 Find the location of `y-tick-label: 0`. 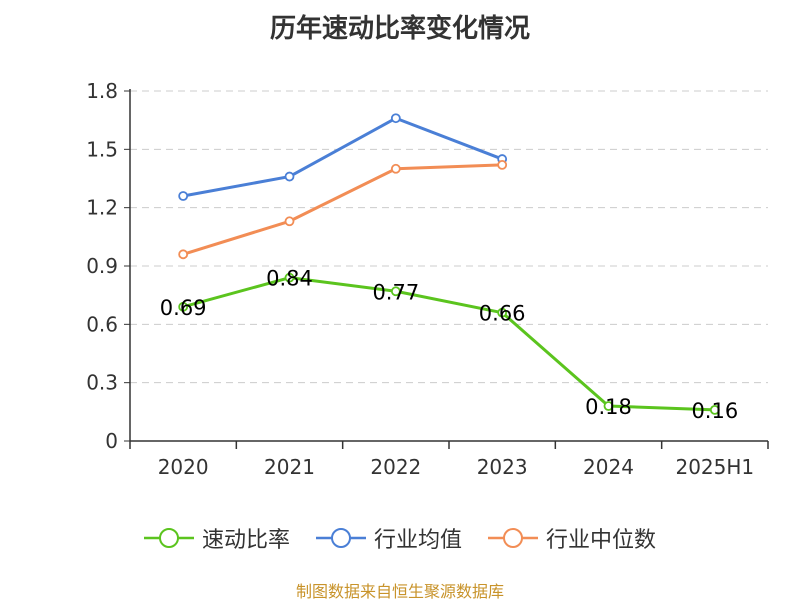

y-tick-label: 0 is located at coordinates (111, 441).